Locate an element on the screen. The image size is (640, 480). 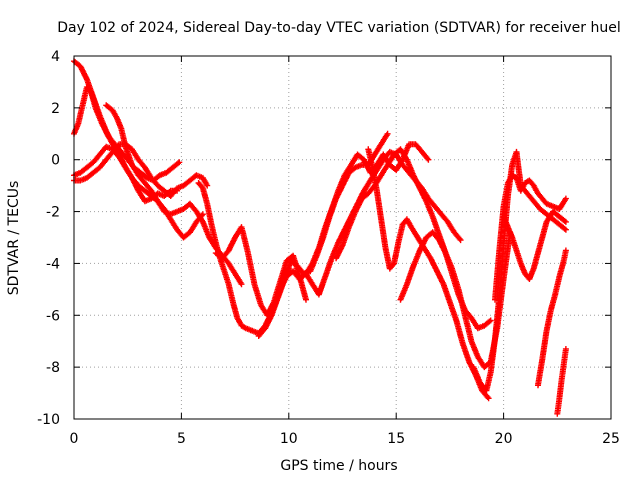
x-axis-label: GPS time / hours is located at coordinates (338, 466).